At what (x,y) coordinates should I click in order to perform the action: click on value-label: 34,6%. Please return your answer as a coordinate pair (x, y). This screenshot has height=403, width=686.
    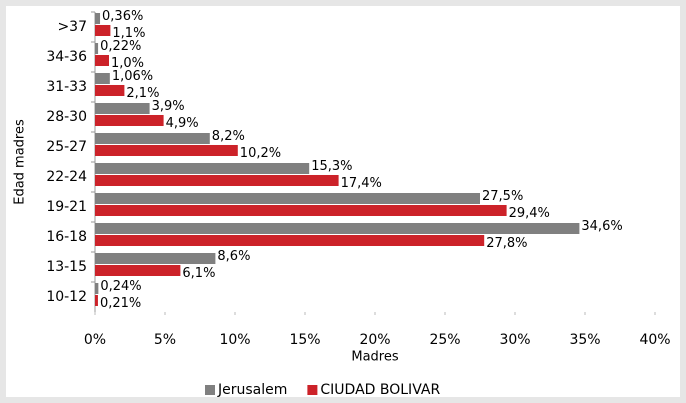
    Looking at the image, I should click on (601, 226).